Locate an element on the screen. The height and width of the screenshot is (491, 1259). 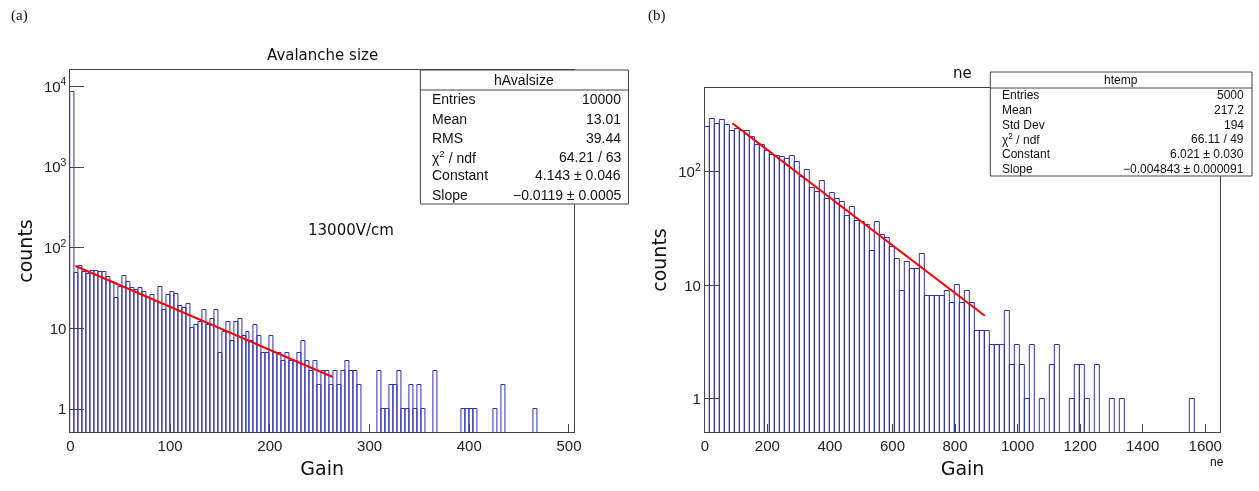
x-tick-label: 1400 is located at coordinates (1143, 445).